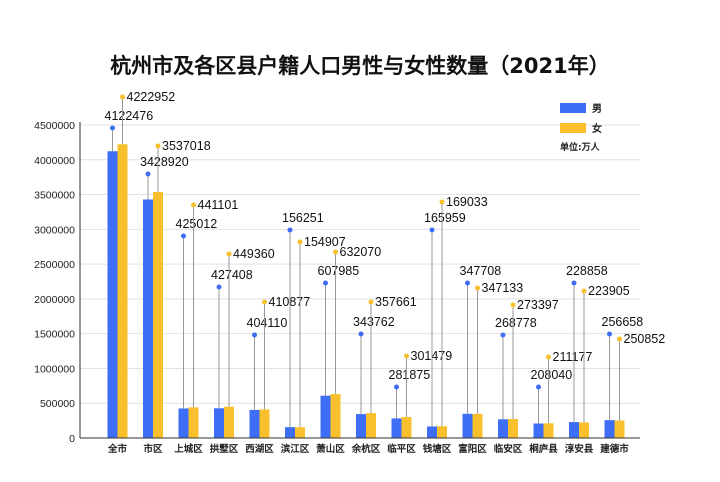 The width and height of the screenshot is (720, 482). I want to click on x-tick-label: 滨江区, so click(295, 449).